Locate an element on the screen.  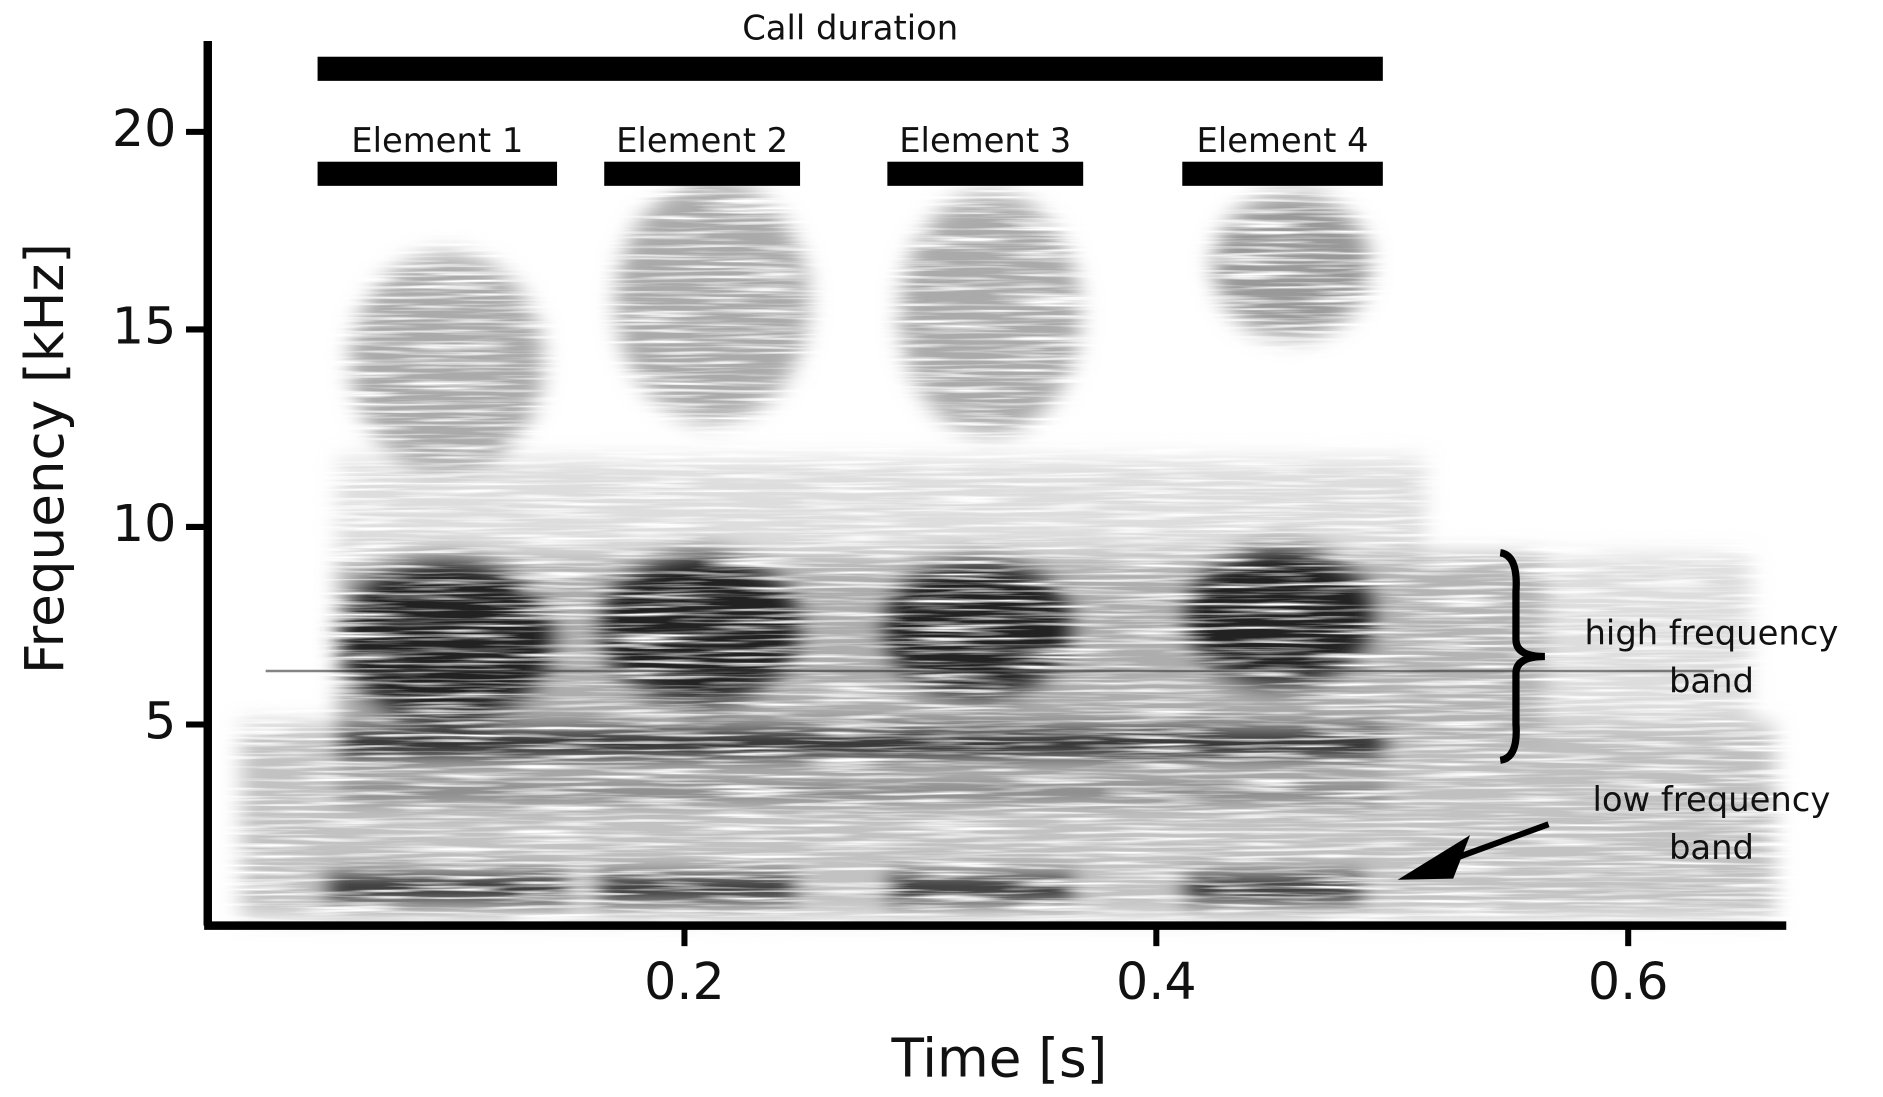
y-axis-label: Frequency [kHz] is located at coordinates (45, 458).